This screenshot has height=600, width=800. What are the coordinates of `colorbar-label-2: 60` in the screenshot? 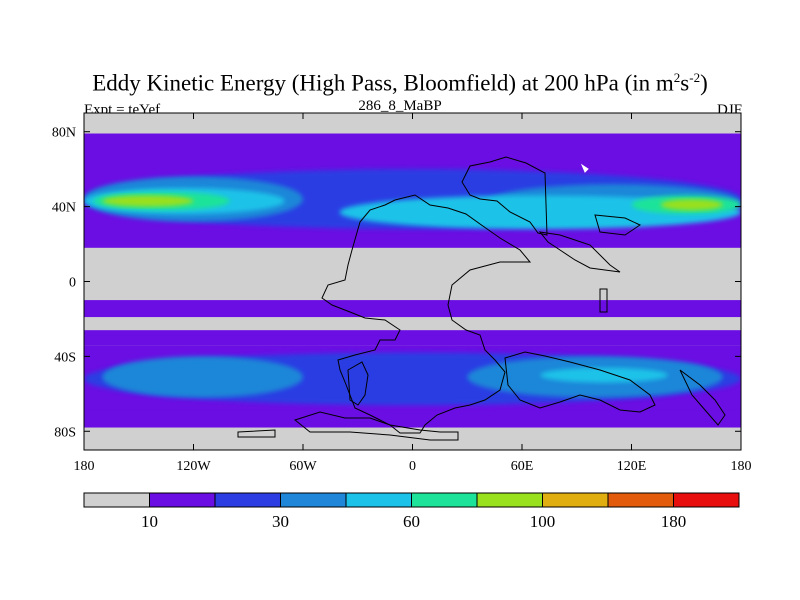 It's located at (411, 521).